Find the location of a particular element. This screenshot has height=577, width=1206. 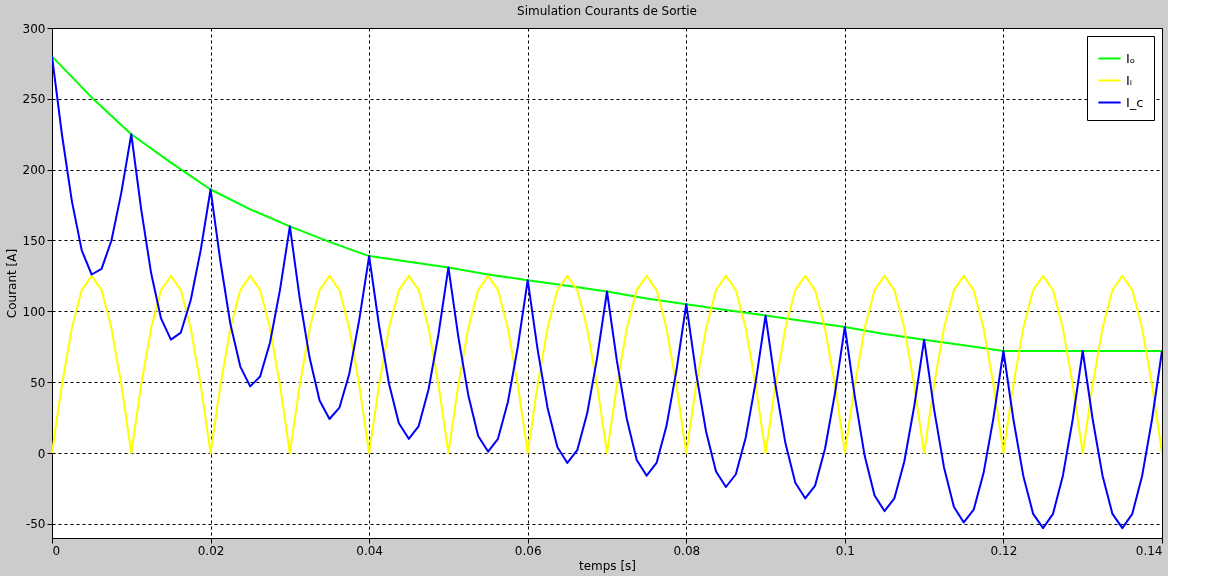

x-tick-label: 0.02 is located at coordinates (211, 550).